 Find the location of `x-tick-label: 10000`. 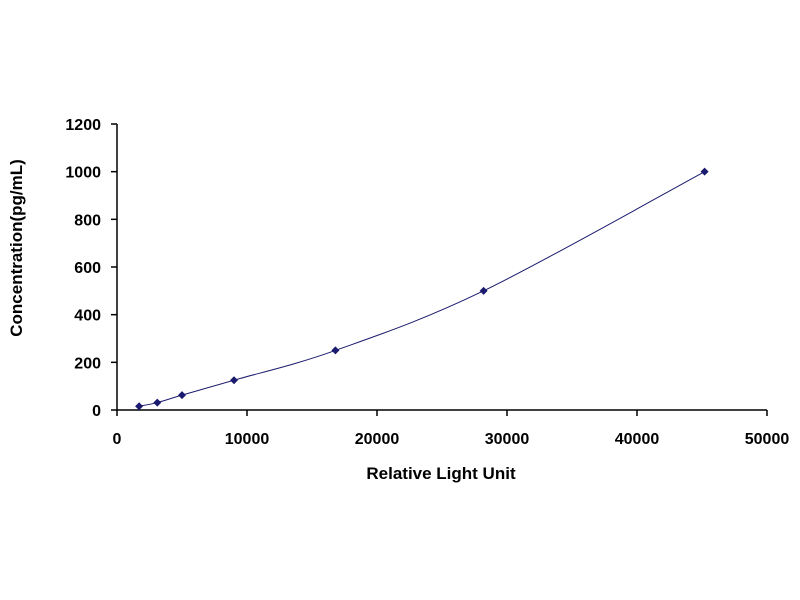

x-tick-label: 10000 is located at coordinates (247, 439).